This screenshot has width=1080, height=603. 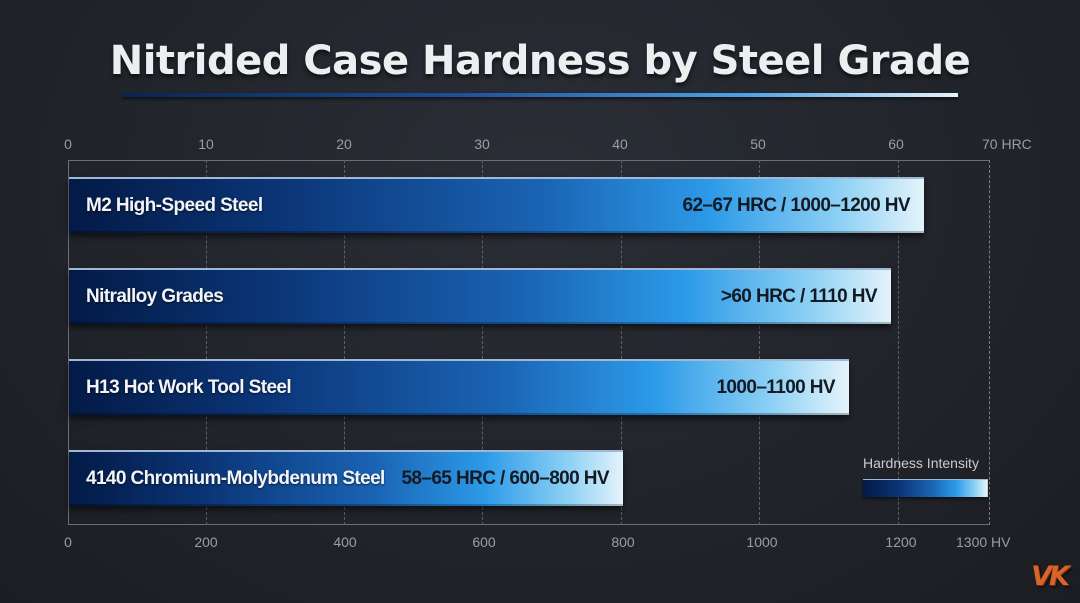 What do you see at coordinates (1050, 576) in the screenshot?
I see `vk-logo-icon: VK` at bounding box center [1050, 576].